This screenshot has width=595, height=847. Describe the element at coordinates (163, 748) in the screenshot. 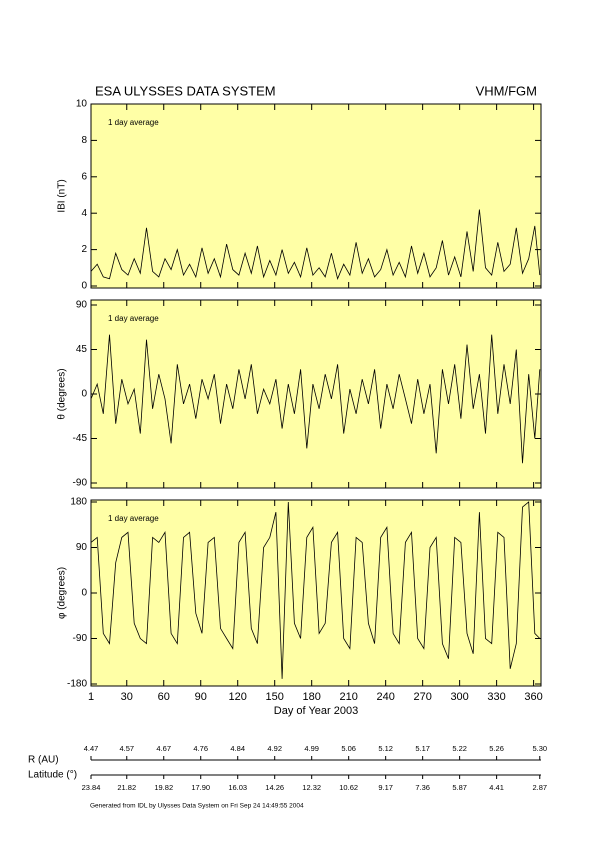

I see `row-value: 4.67` at that location.